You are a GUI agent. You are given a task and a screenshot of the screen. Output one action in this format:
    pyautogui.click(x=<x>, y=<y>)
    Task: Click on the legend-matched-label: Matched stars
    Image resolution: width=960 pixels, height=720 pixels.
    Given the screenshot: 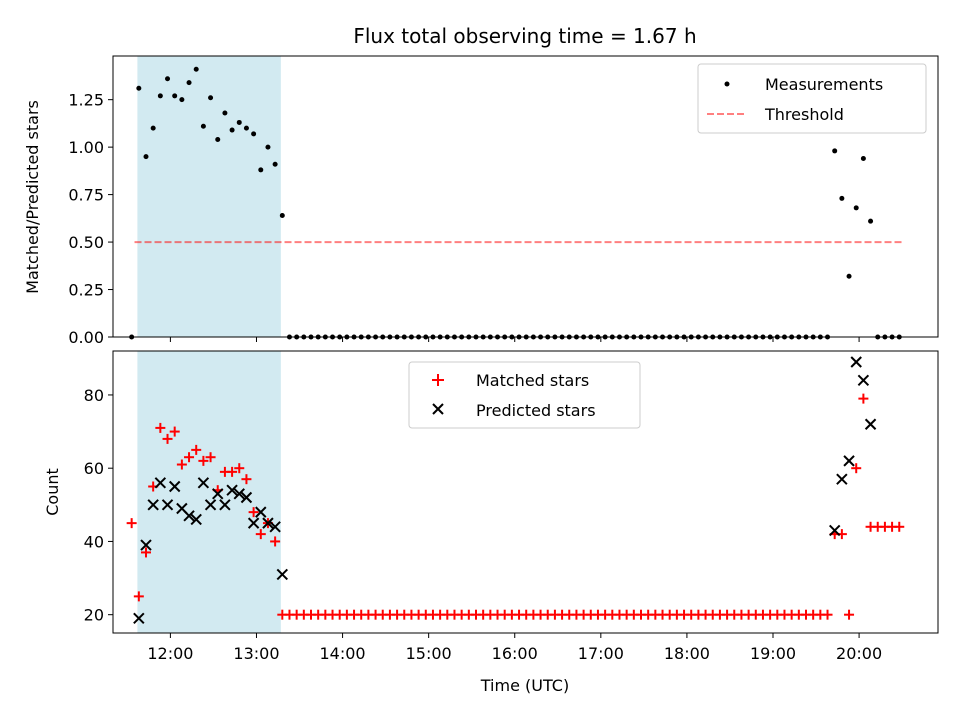 What is the action you would take?
    pyautogui.click(x=532, y=380)
    